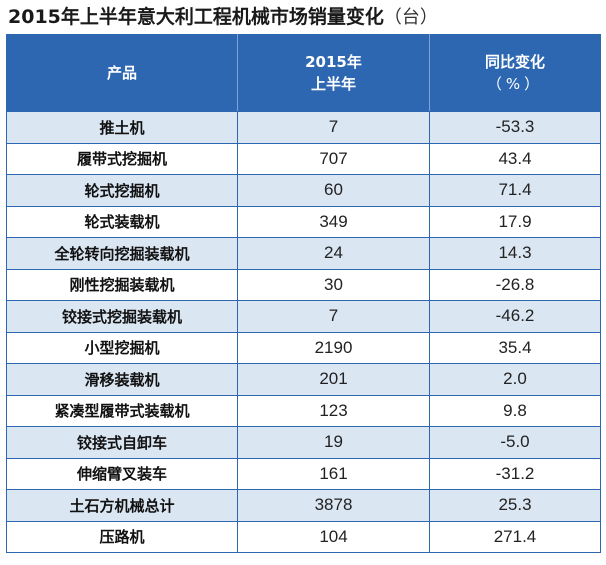  Describe the element at coordinates (515, 505) in the screenshot. I see `change-cell: 25.3` at that location.